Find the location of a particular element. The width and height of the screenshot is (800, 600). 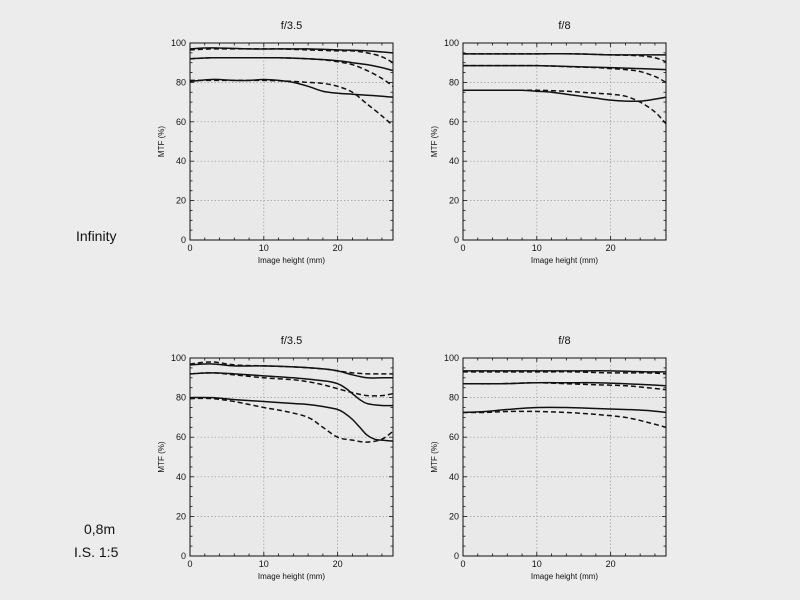

row-label-focus-distance: 0,8m is located at coordinates (100, 529).